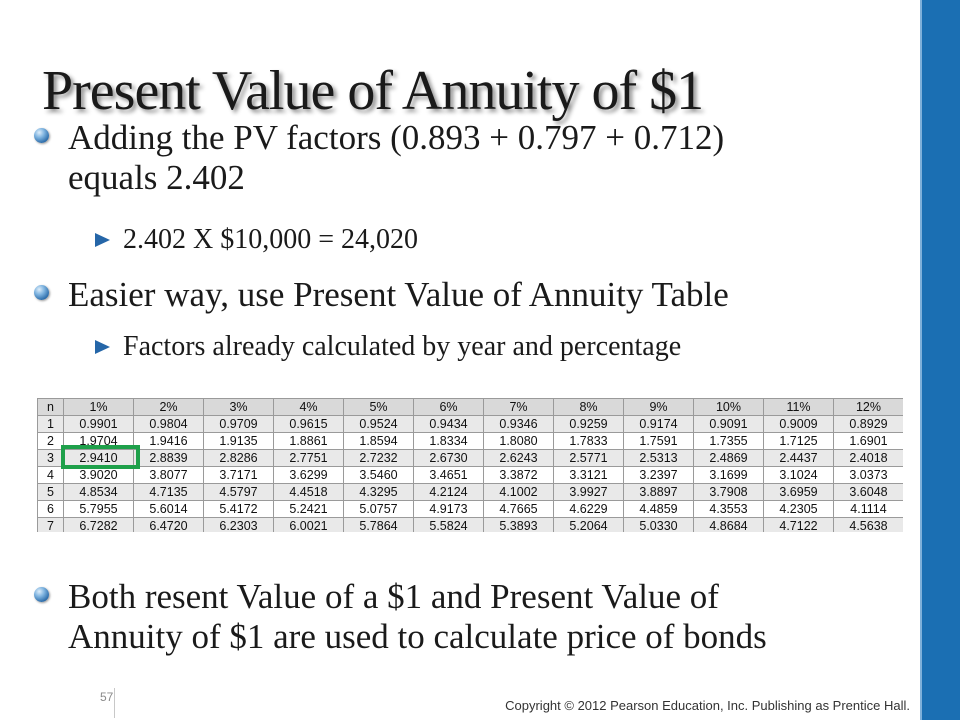 The height and width of the screenshot is (720, 960). I want to click on table-cell: 3.9927, so click(588, 492).